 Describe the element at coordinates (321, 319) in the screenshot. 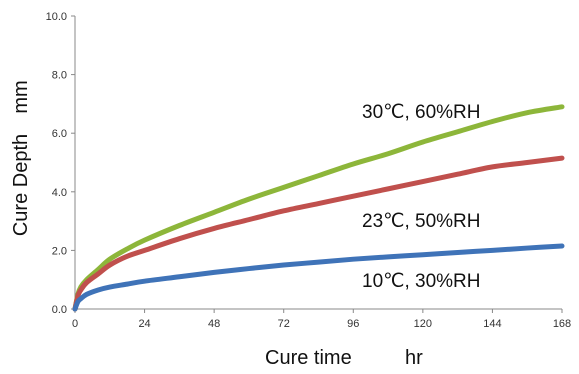

I see `x-ticks: 0 24 48 72 96 120 144 168` at that location.